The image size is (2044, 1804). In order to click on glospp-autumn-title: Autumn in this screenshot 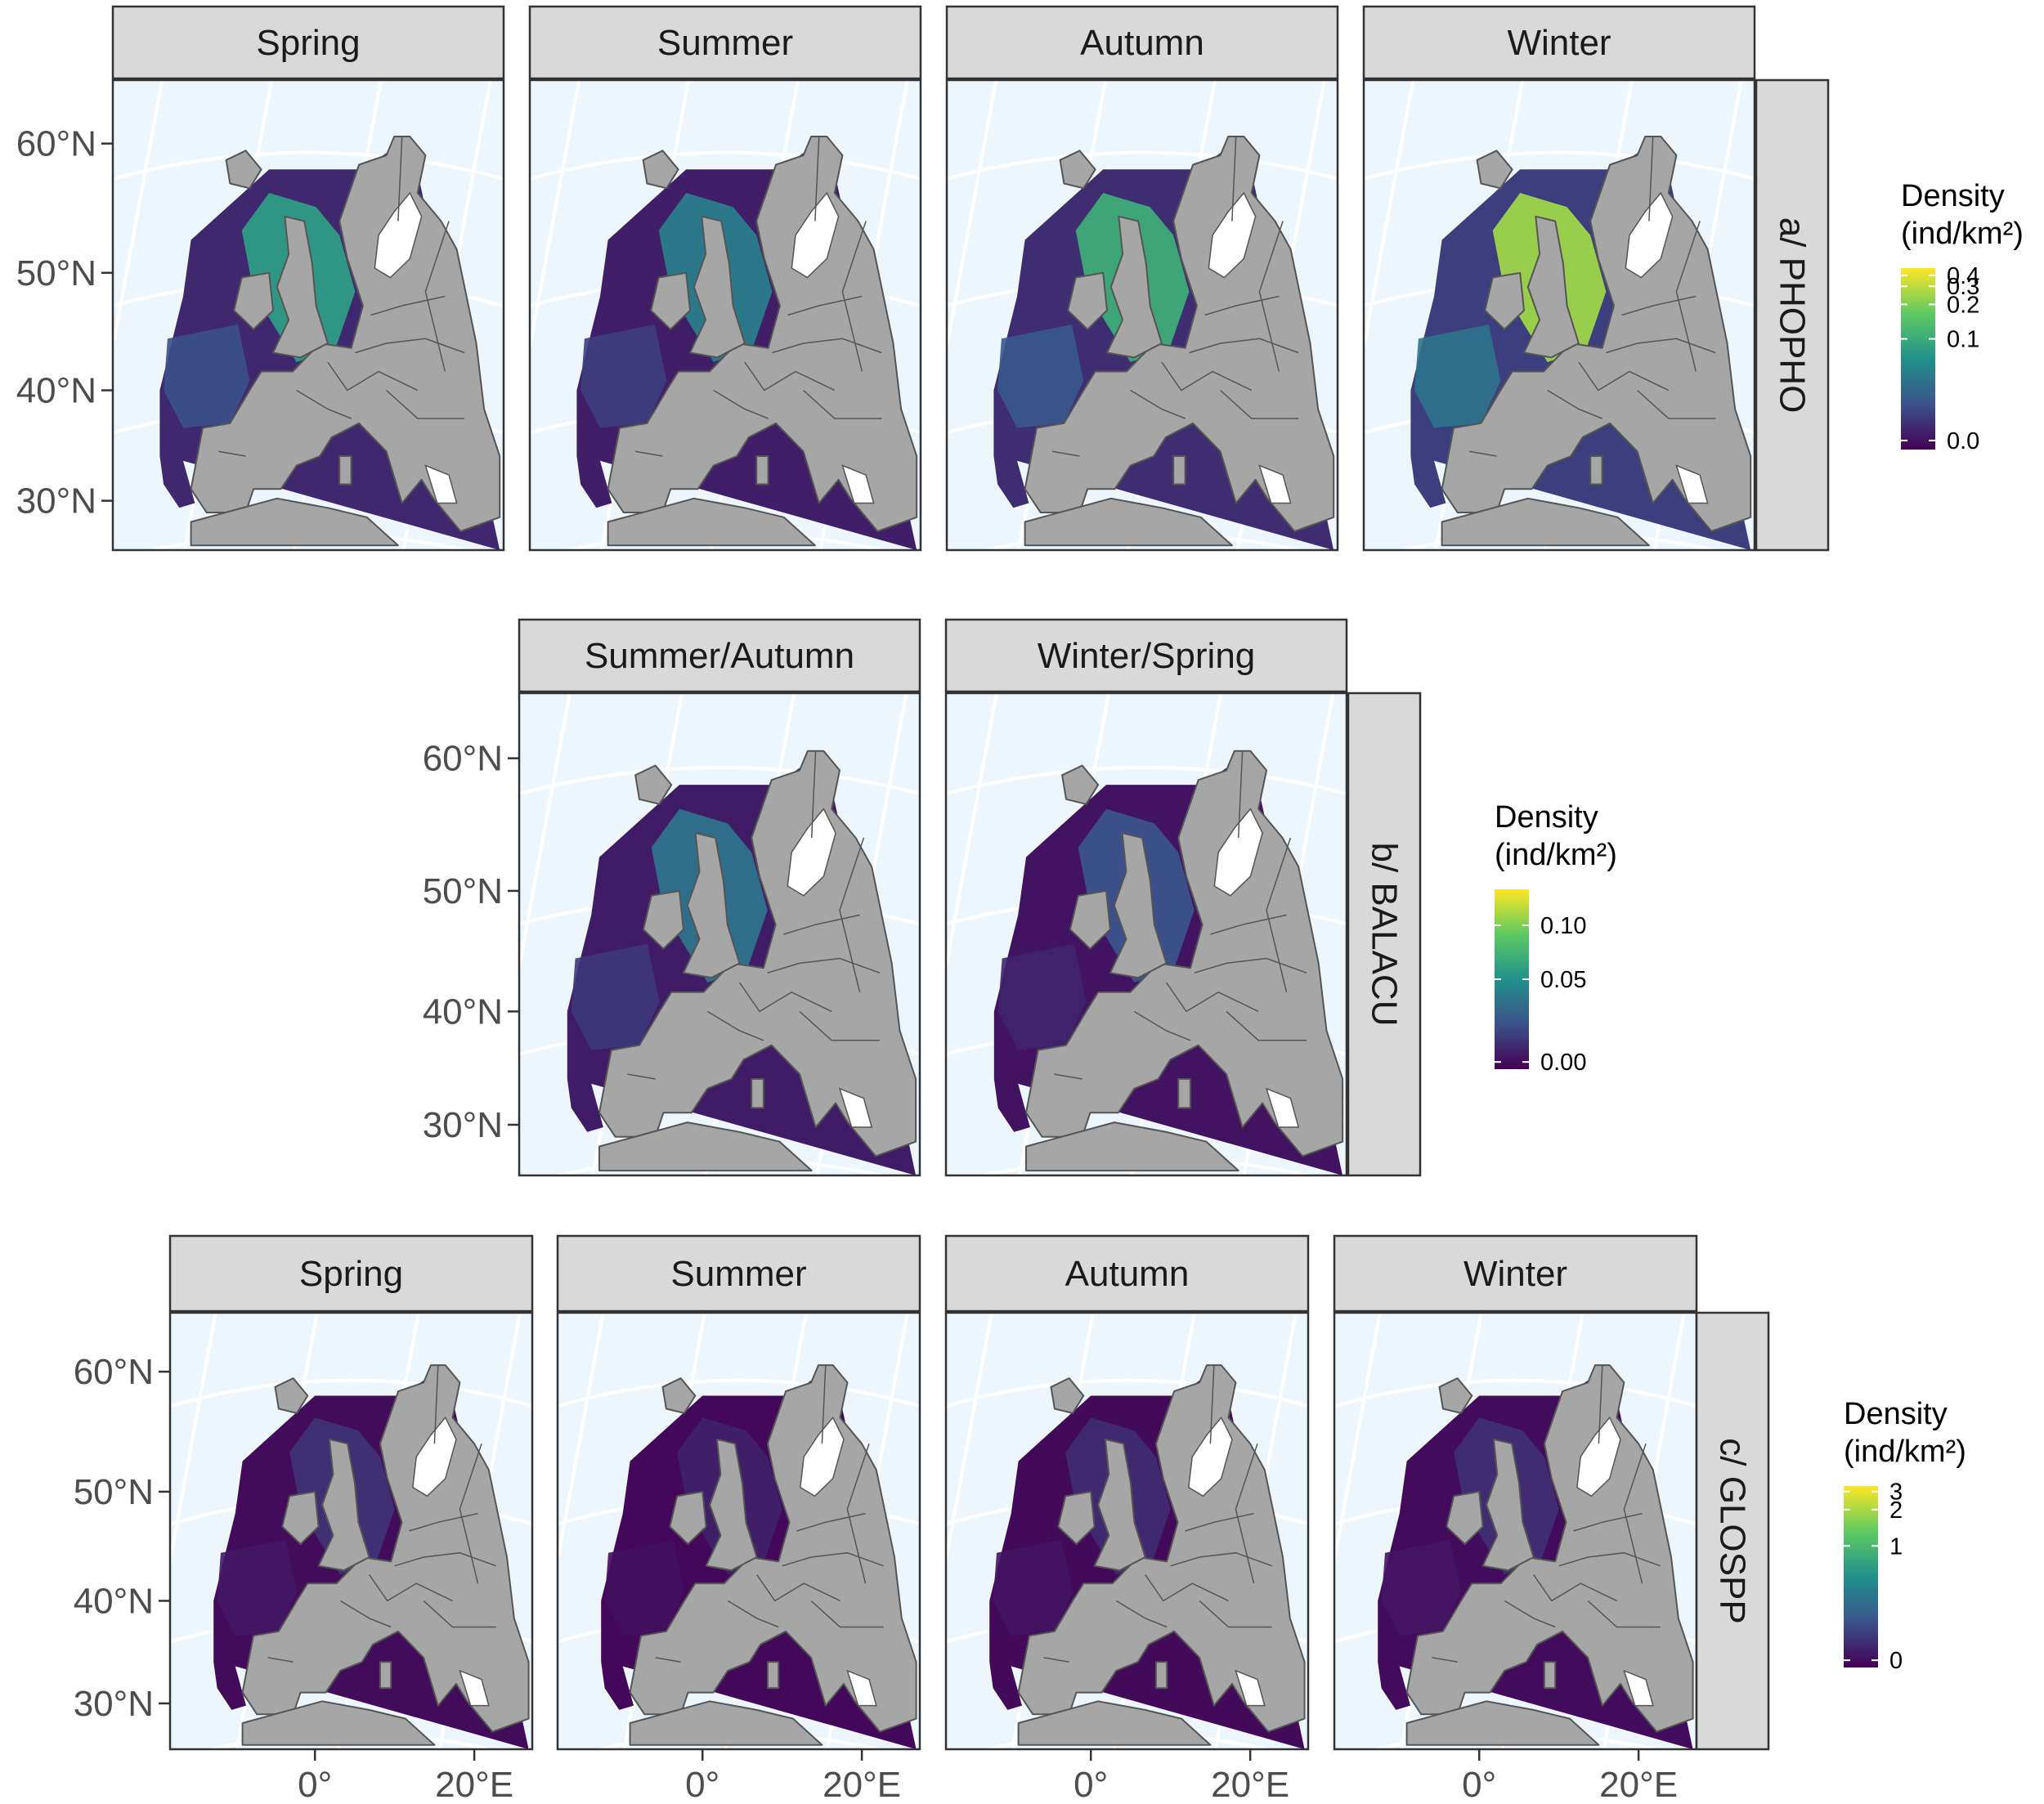, I will do `click(1128, 1274)`.